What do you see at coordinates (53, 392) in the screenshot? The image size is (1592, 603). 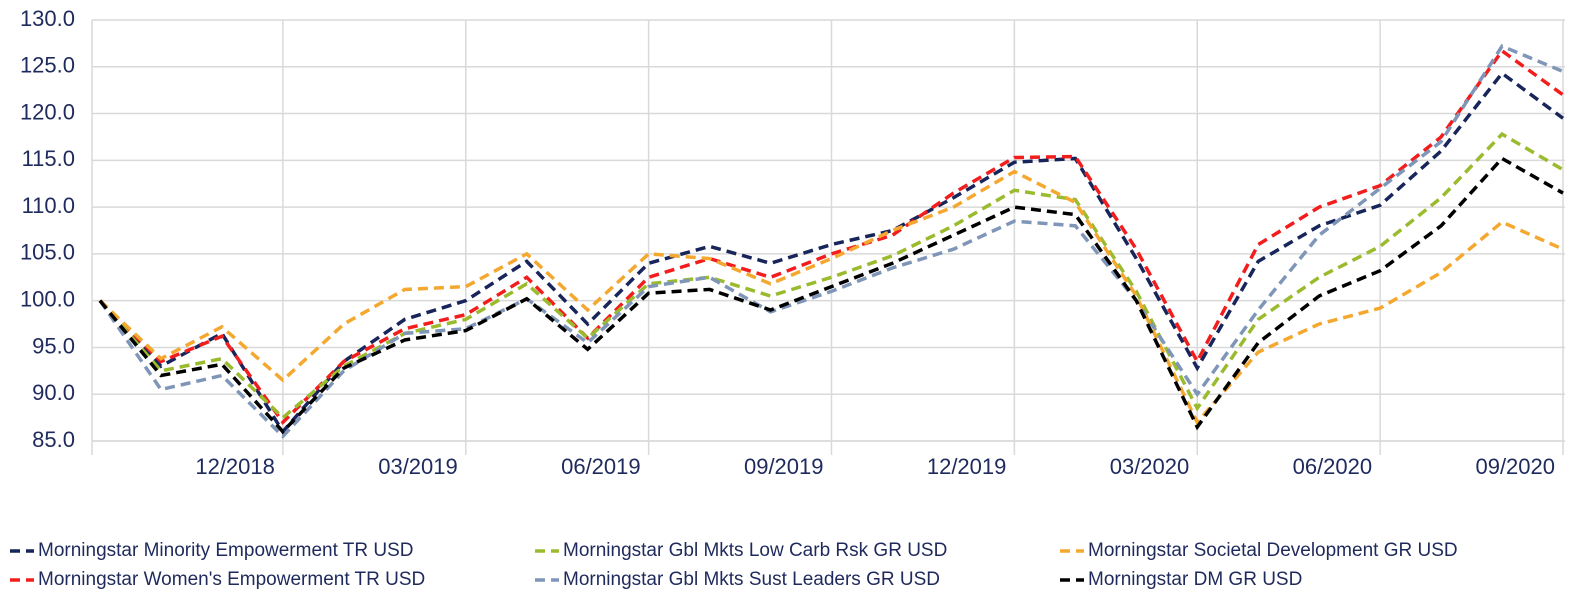 I see `y-tick-label: 90.0` at bounding box center [53, 392].